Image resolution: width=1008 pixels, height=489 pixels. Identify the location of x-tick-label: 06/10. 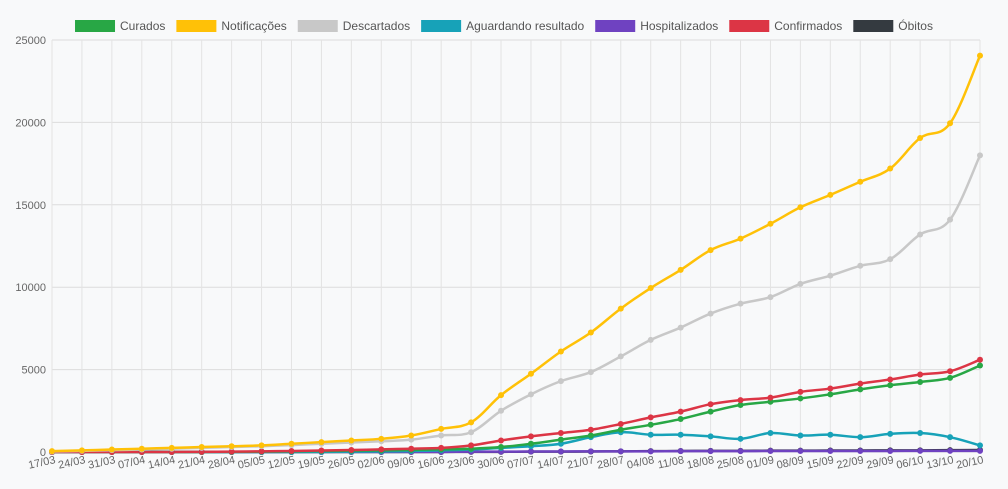
(909, 462).